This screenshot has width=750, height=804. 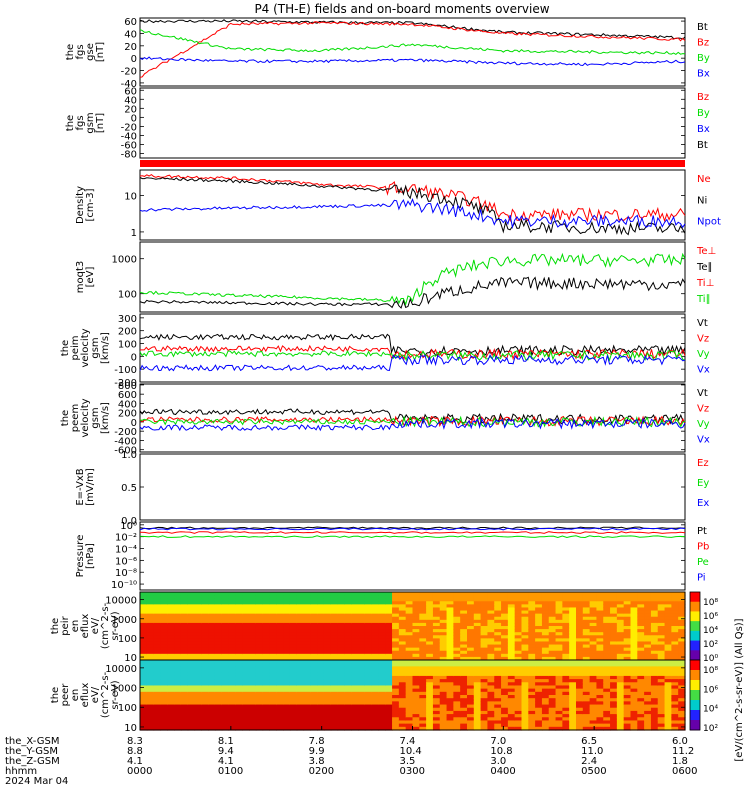 I want to click on y-axis-label: velocity, so click(x=85, y=347).